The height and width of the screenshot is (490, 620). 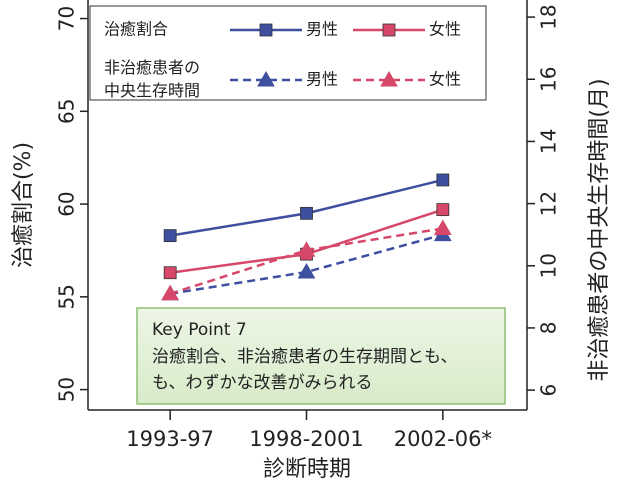 I want to click on y2-tick-label: 6, so click(x=549, y=390).